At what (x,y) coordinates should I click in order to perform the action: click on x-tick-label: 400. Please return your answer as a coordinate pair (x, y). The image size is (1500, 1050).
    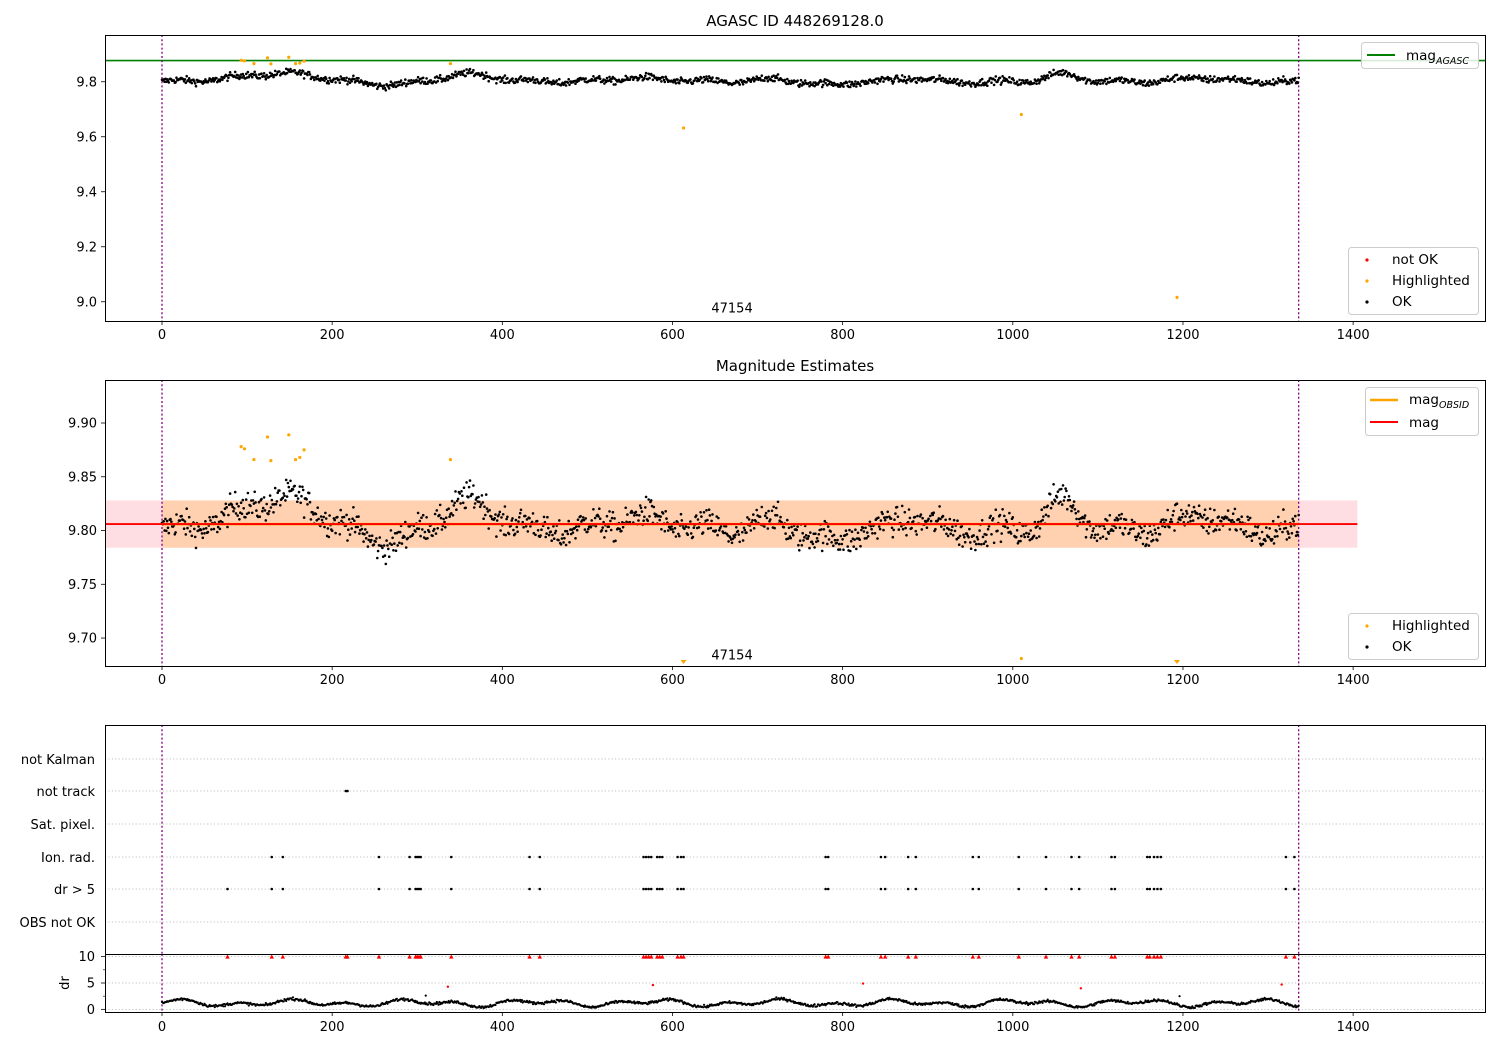
    Looking at the image, I should click on (502, 680).